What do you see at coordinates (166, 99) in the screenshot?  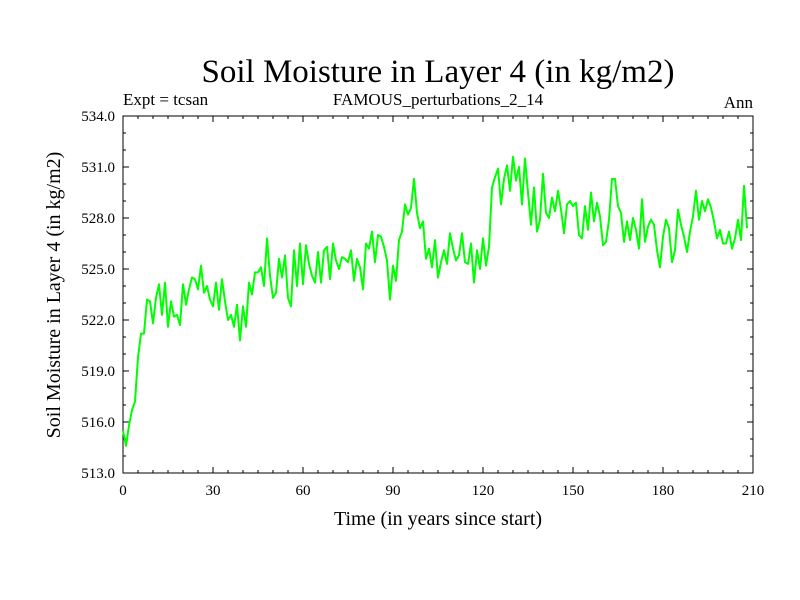 I see `experiment-label: Expt = tcsan` at bounding box center [166, 99].